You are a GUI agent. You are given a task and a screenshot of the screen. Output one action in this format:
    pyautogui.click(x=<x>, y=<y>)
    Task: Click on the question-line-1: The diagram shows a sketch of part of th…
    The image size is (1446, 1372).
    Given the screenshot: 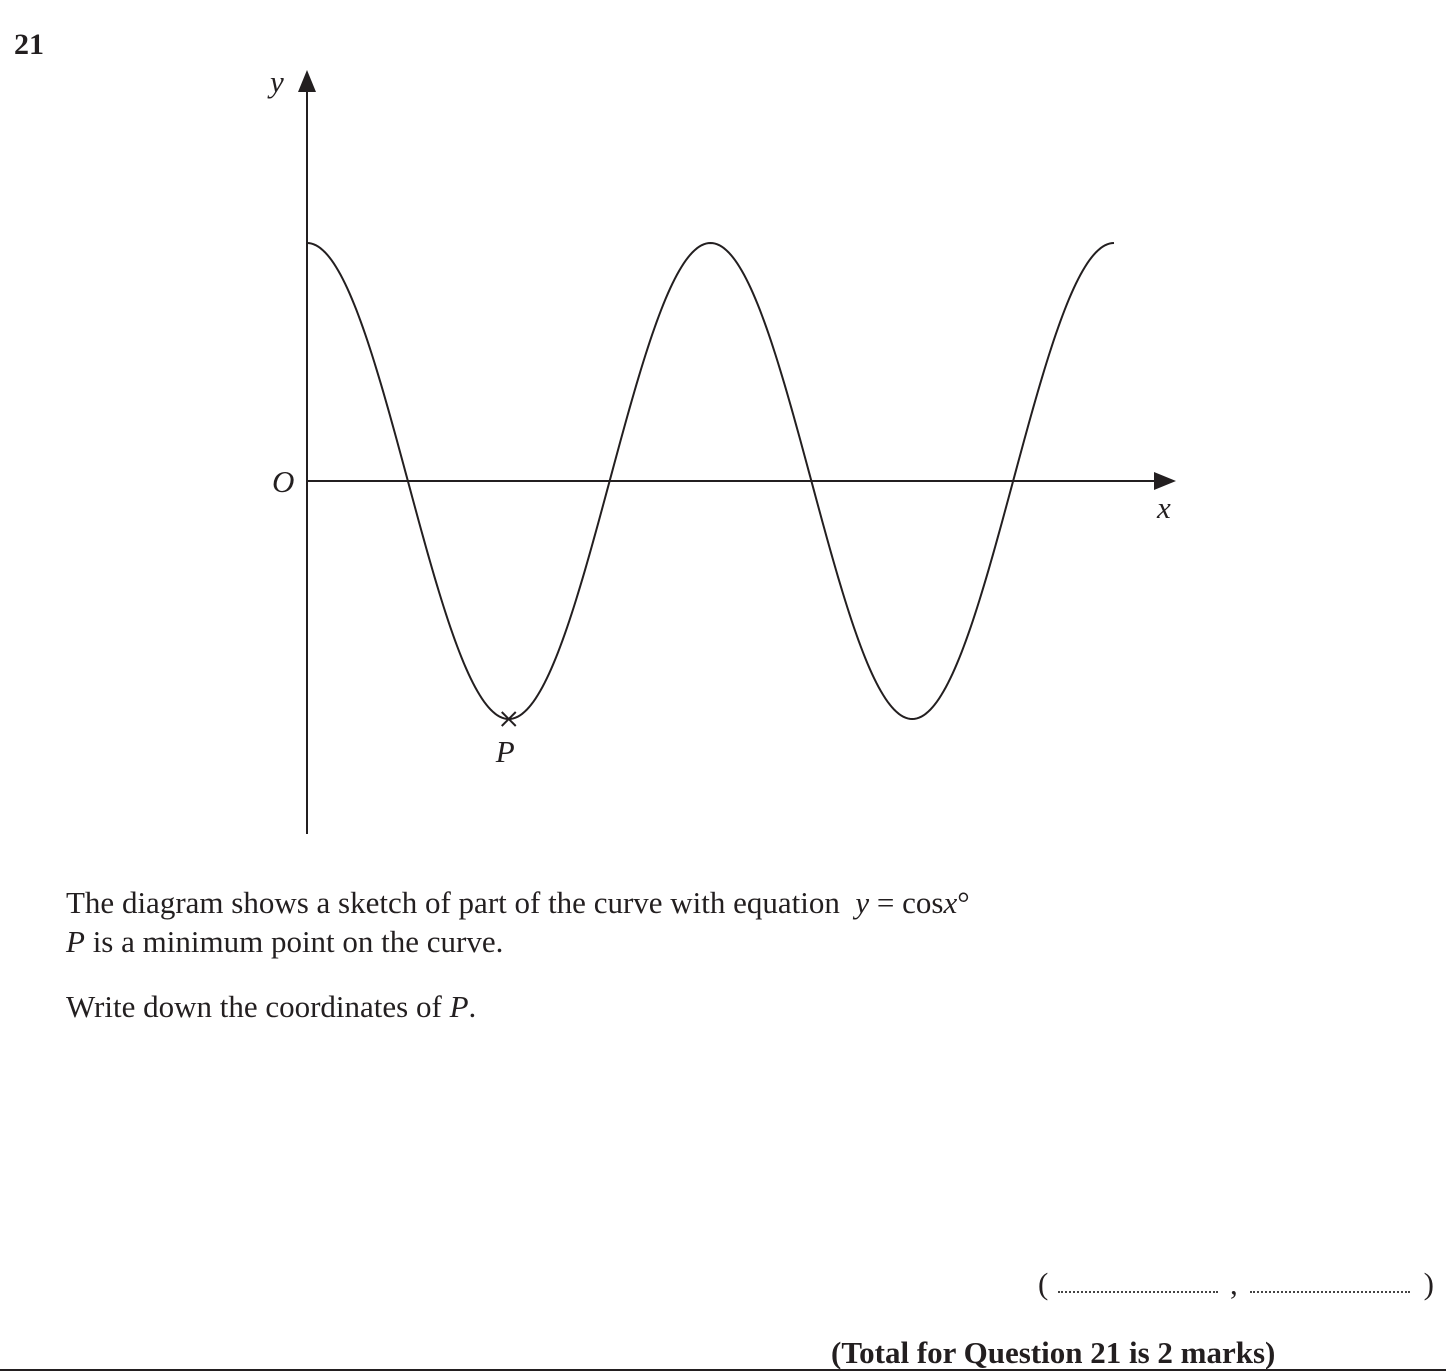 What is the action you would take?
    pyautogui.click(x=518, y=902)
    